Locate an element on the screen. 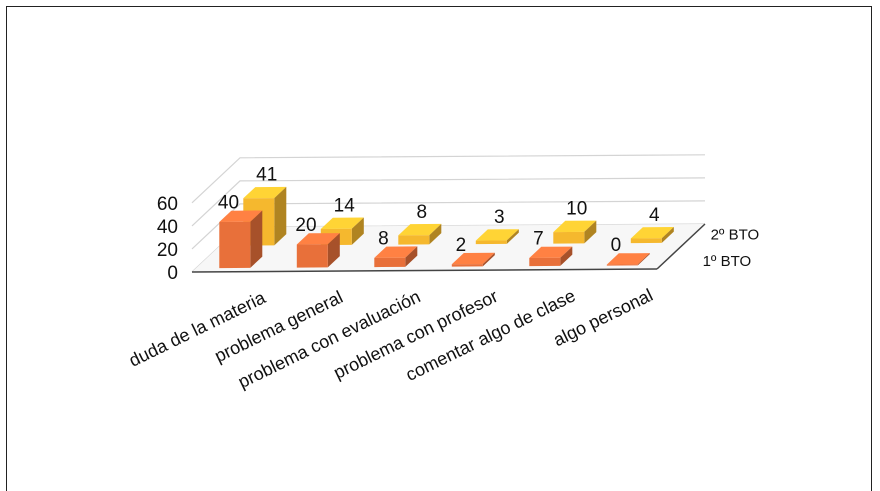  y-tick-label: 20 is located at coordinates (167, 250).